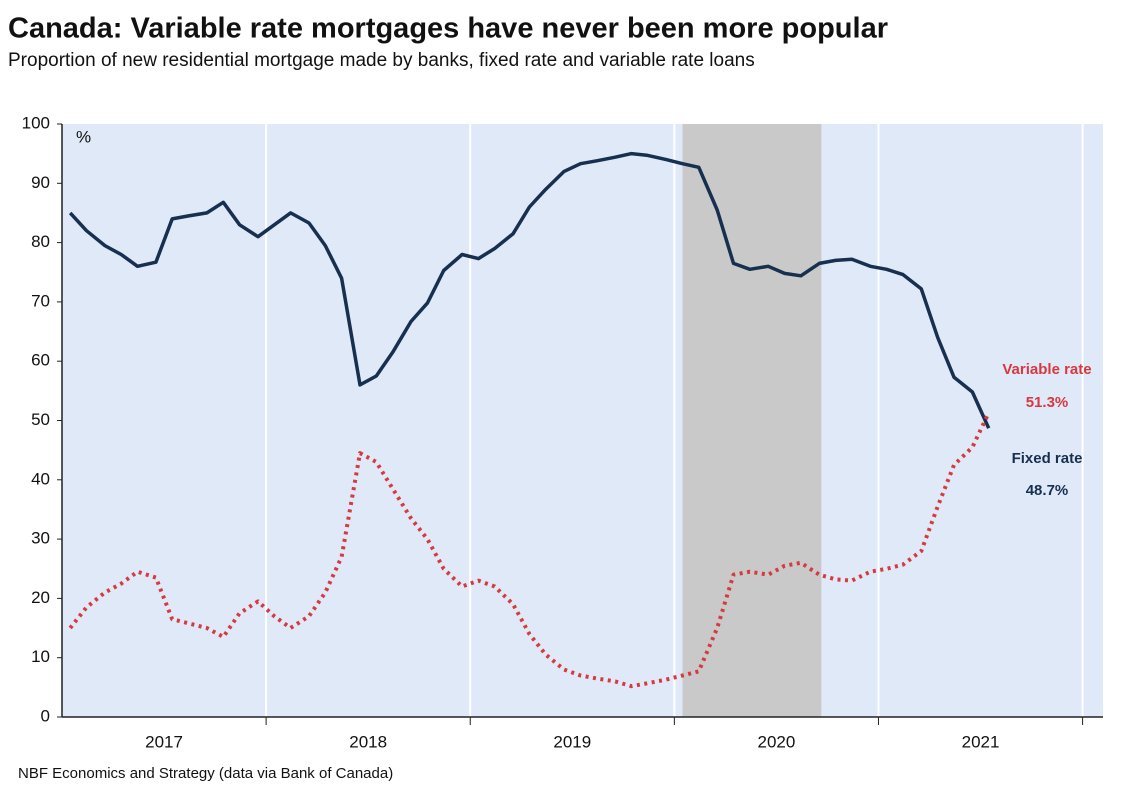 The width and height of the screenshot is (1122, 804). Describe the element at coordinates (45, 715) in the screenshot. I see `y-tick-label: 0` at that location.